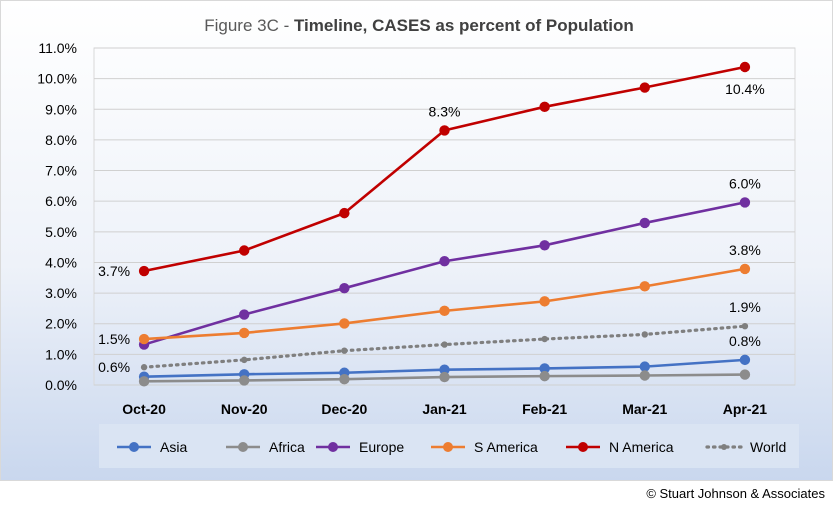  What do you see at coordinates (506, 447) in the screenshot?
I see `legend-label-s-america: S America` at bounding box center [506, 447].